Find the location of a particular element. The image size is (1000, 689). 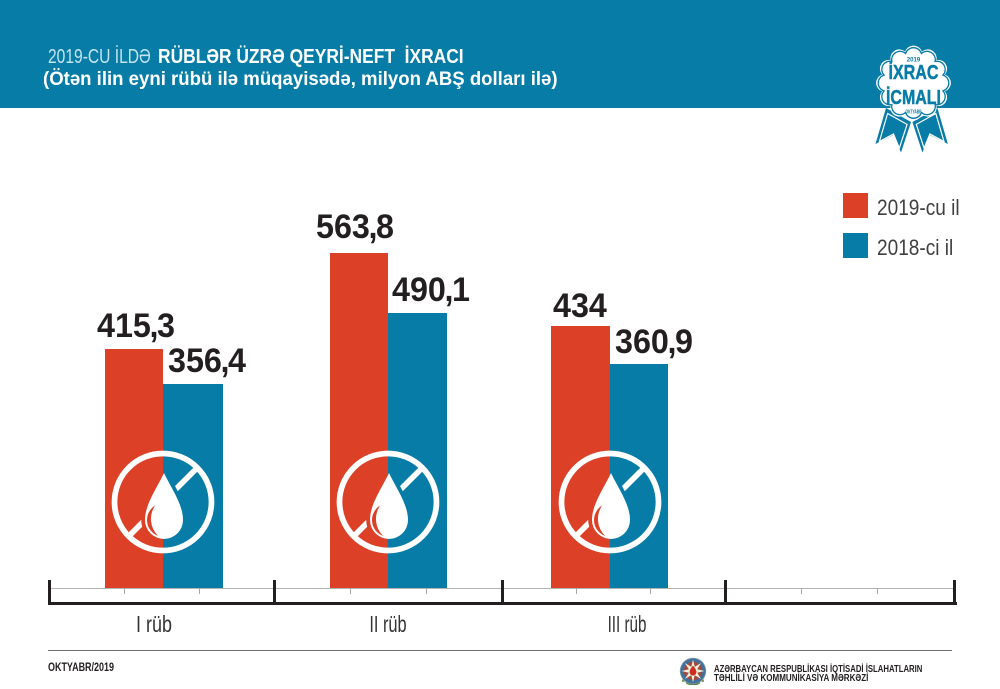

svg-text: İXRAC is located at coordinates (914, 72).